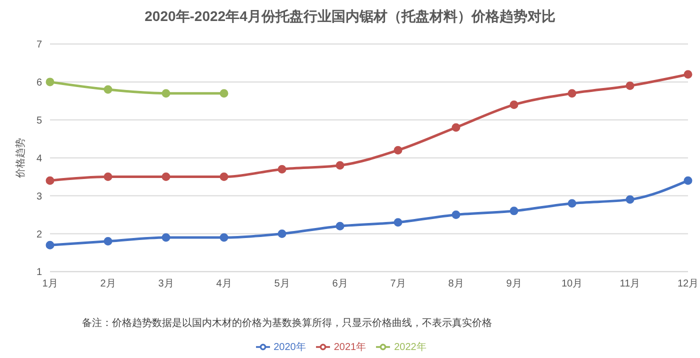 The image size is (700, 358). I want to click on chart-title: 2020年-2022年4月份托盘行业国内锯材（托盘材料）价格趋势对比, so click(350, 17).